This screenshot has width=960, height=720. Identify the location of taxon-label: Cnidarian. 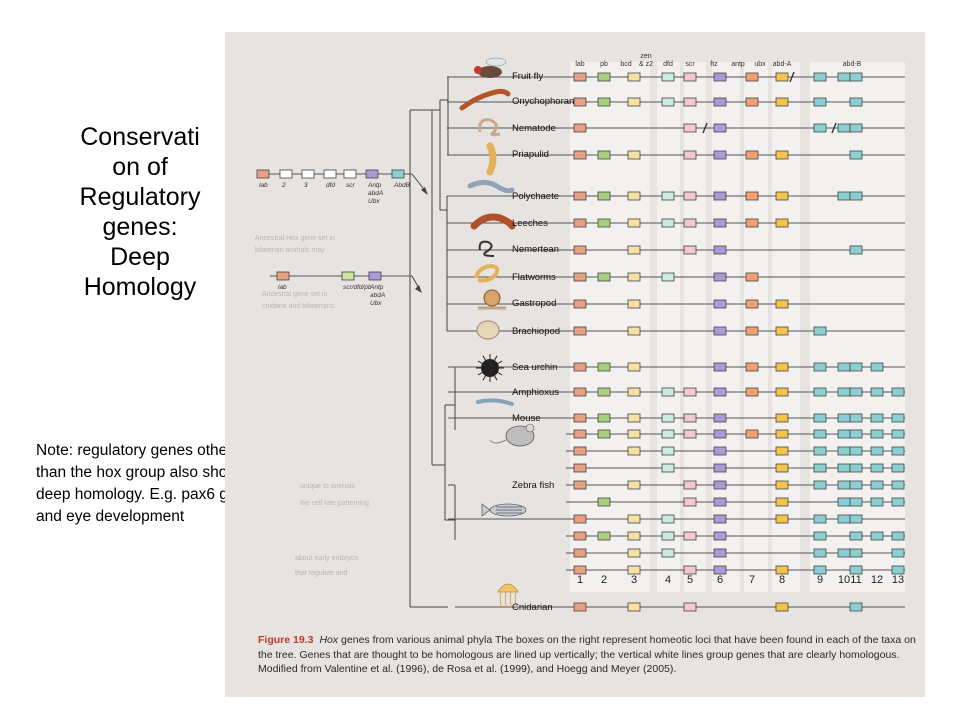
(532, 607).